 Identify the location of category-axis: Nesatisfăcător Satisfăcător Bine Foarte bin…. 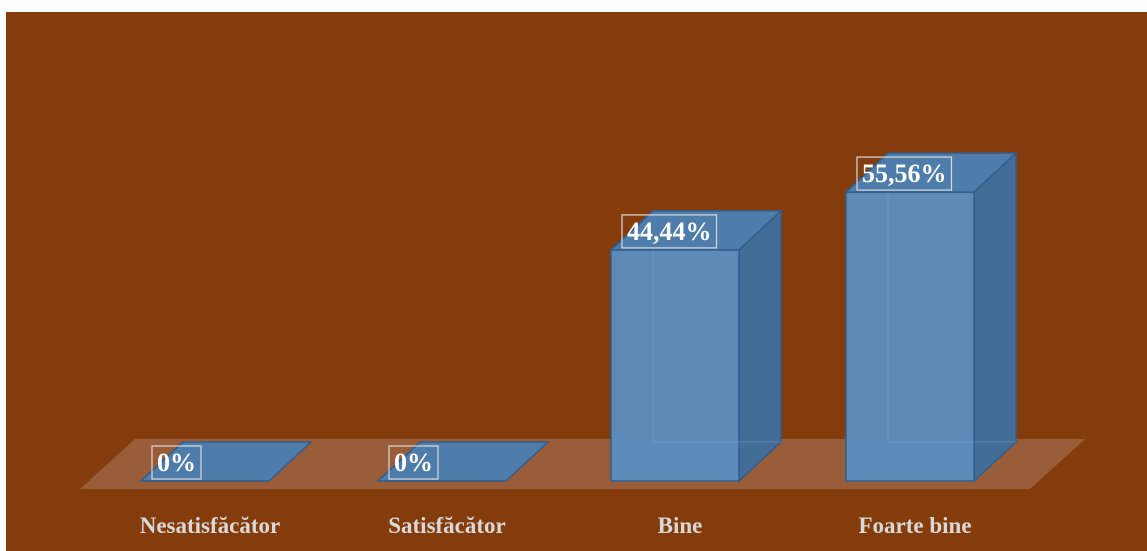
(556, 525).